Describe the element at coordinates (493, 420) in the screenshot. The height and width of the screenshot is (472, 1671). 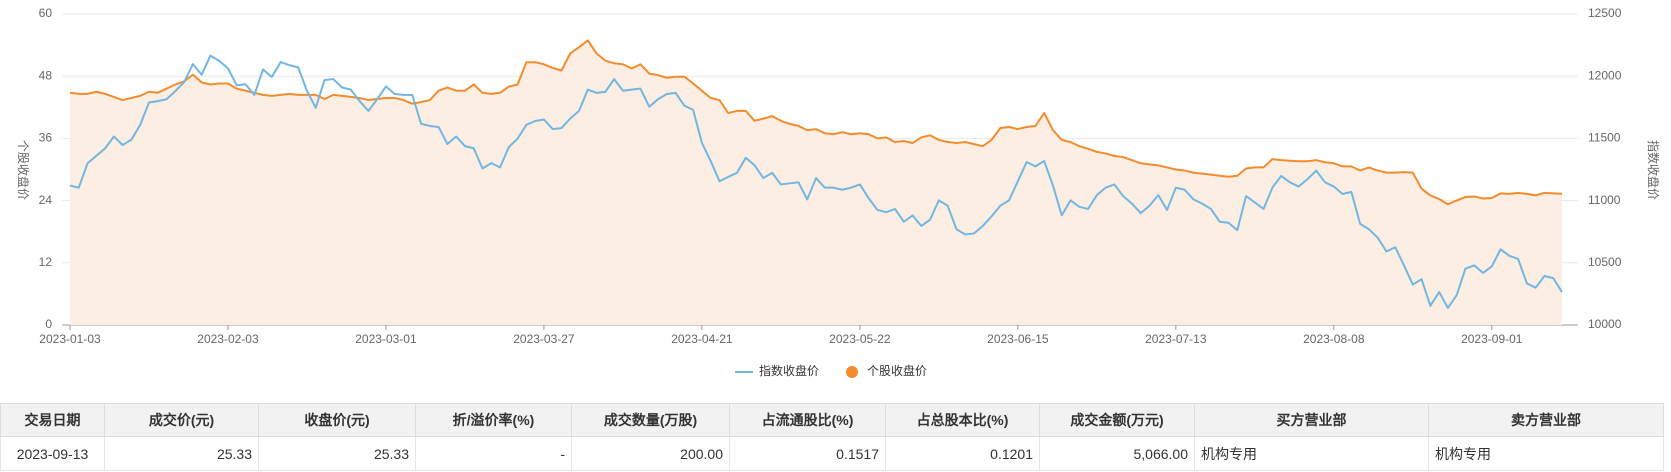
I see `column-header: 折/溢价率(%)` at that location.